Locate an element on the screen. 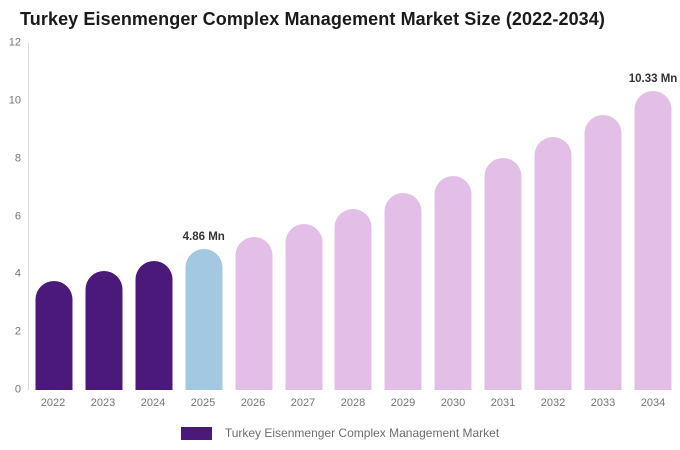 This screenshot has height=450, width=680. x-axis-label-2031: 2031 is located at coordinates (503, 403).